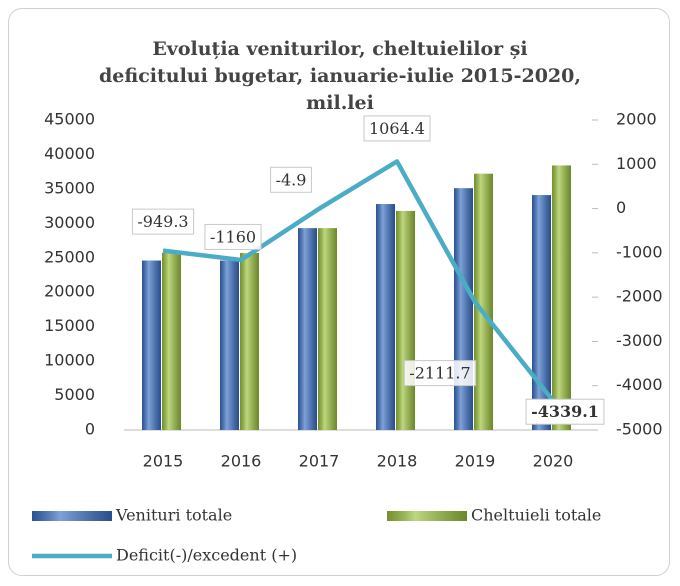  What do you see at coordinates (397, 461) in the screenshot?
I see `x-tick-label: 2018` at bounding box center [397, 461].